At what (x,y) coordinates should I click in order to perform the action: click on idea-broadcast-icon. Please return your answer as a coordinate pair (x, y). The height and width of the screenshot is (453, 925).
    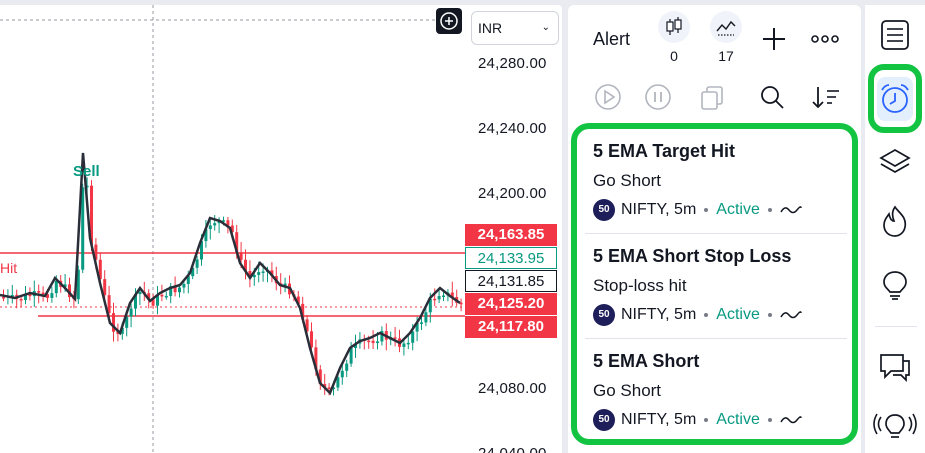
    Looking at the image, I should click on (895, 427).